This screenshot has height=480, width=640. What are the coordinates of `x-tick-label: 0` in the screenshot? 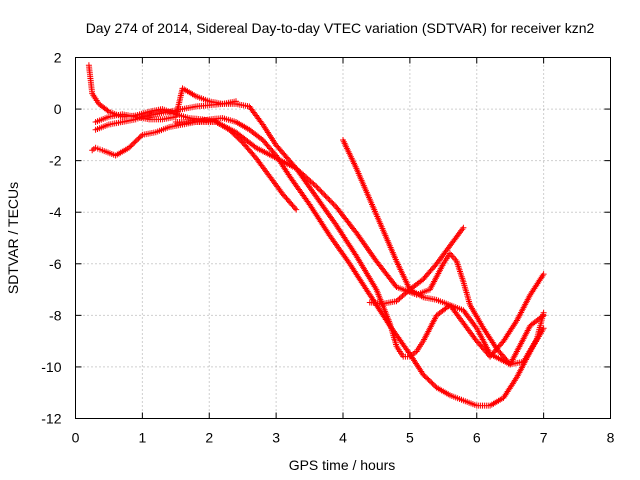 It's located at (76, 438).